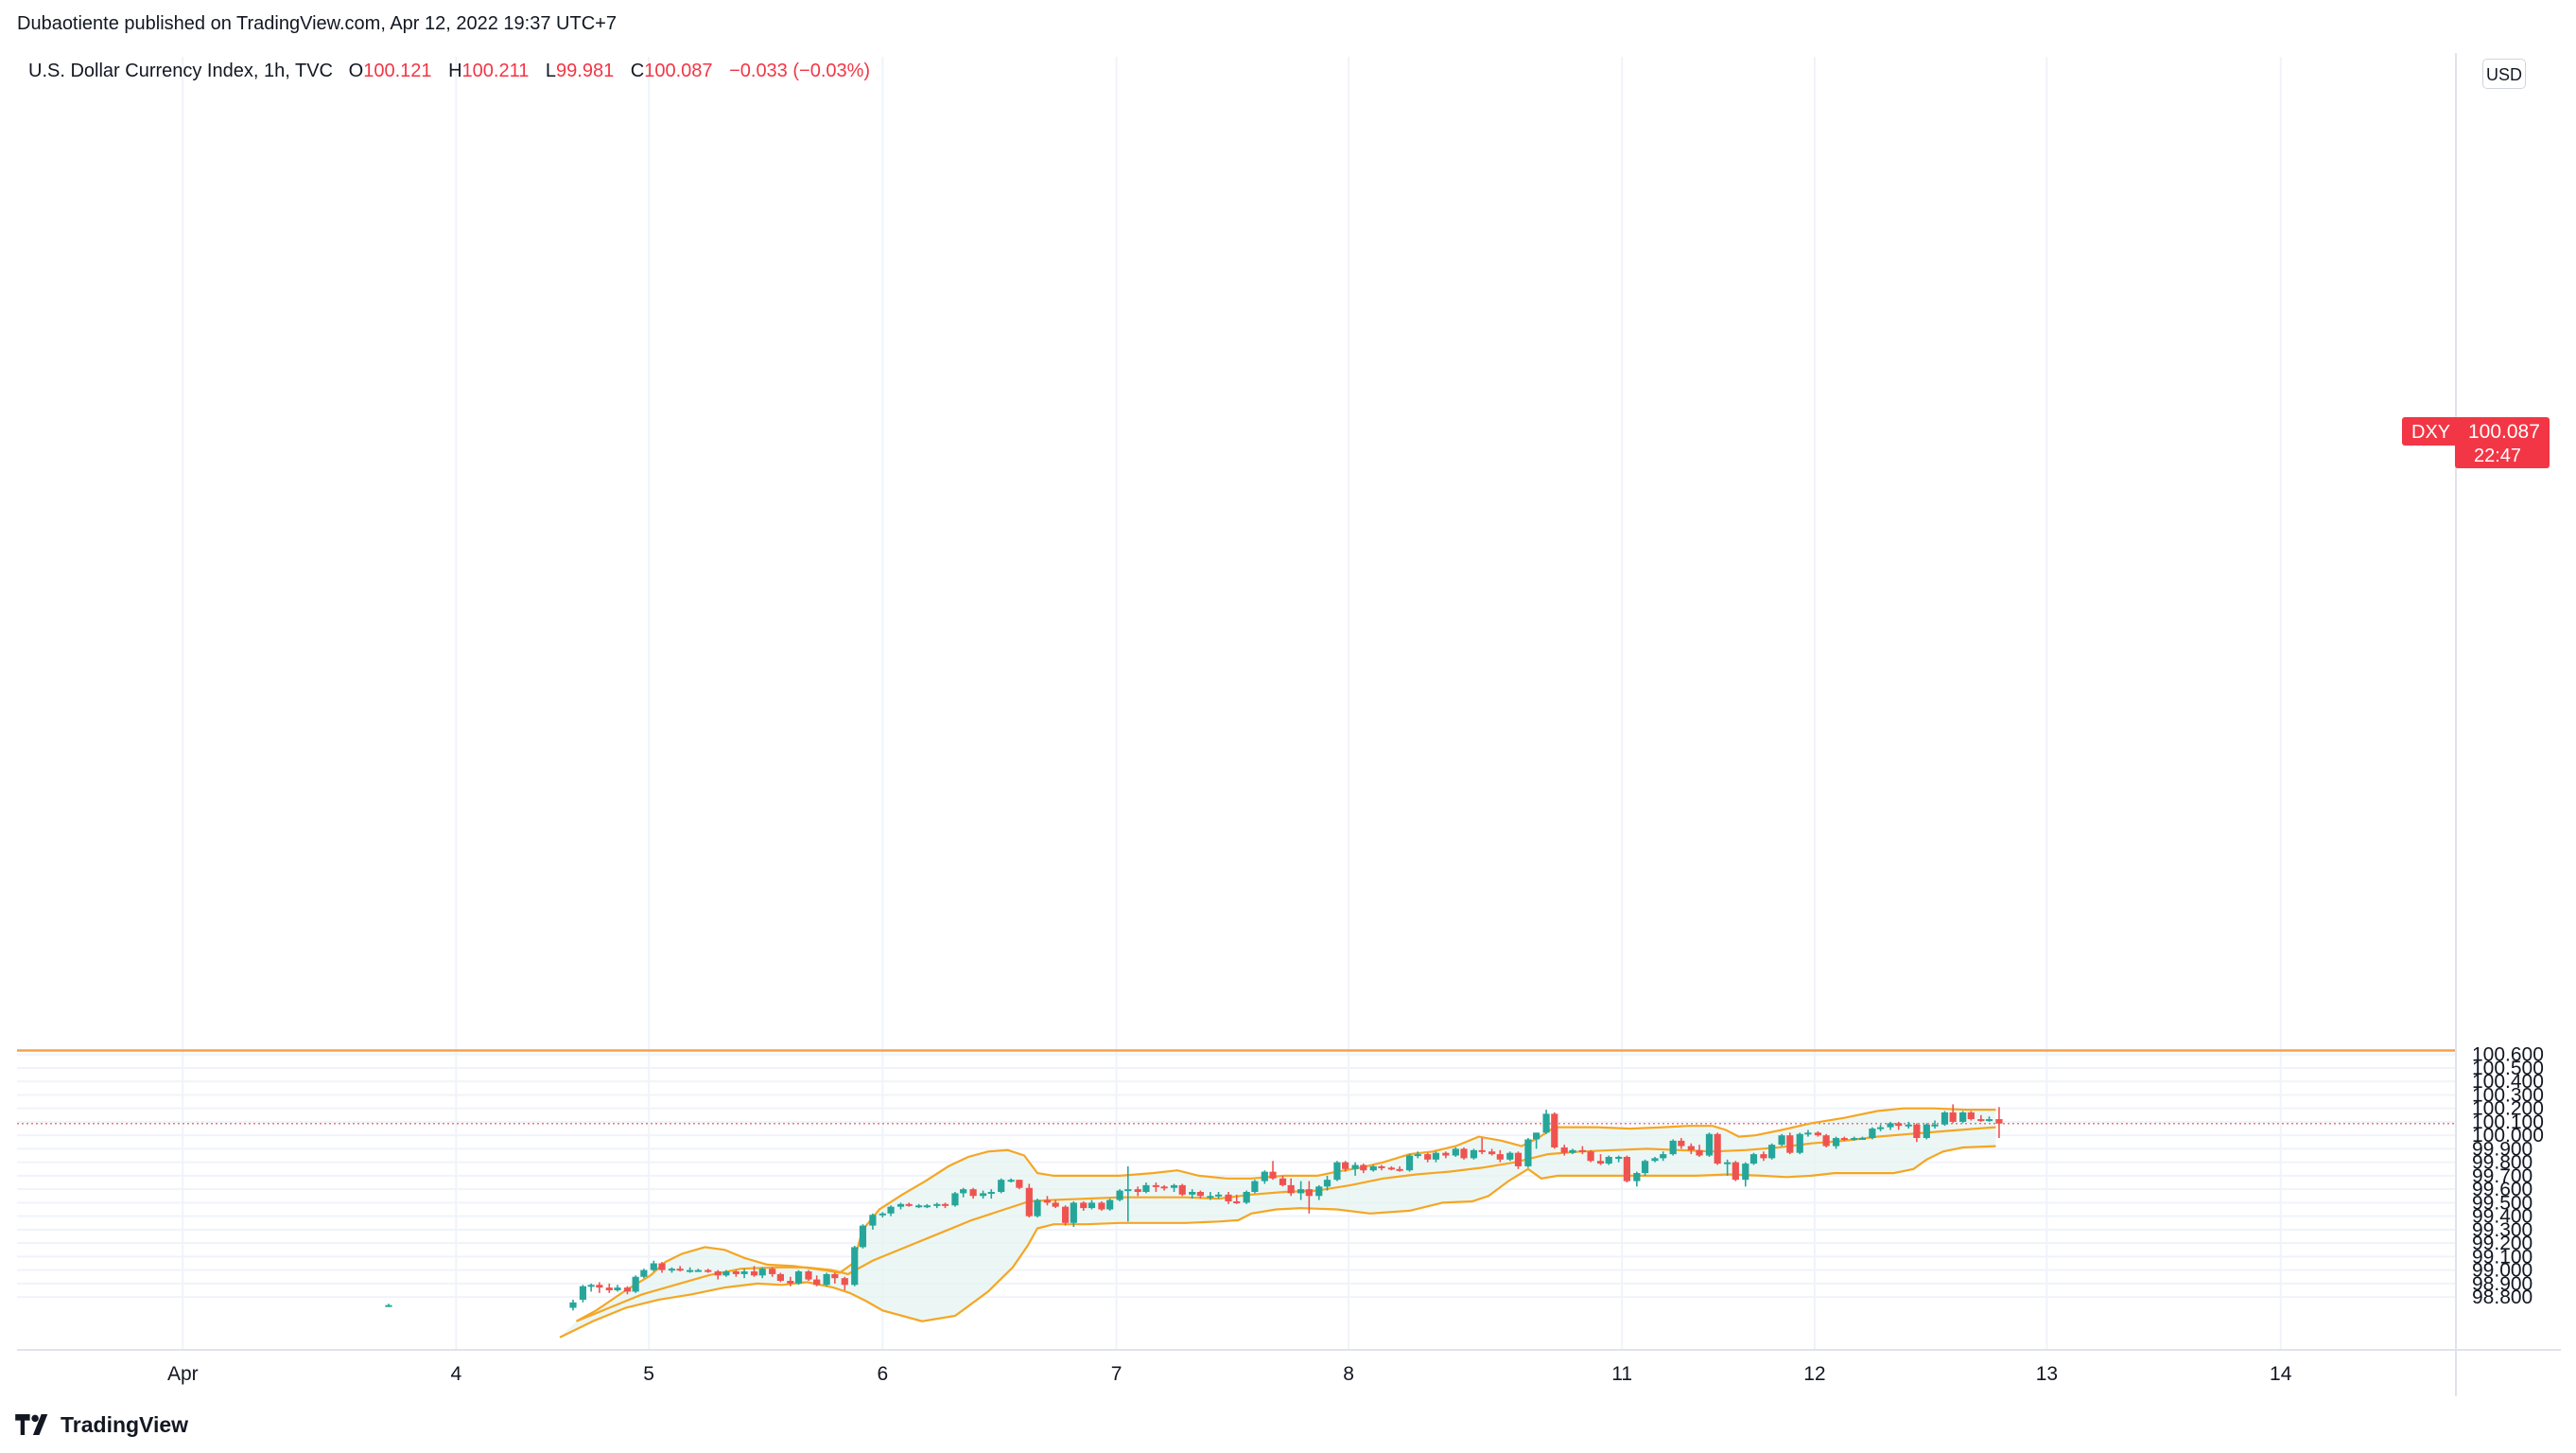 The width and height of the screenshot is (2576, 1453). What do you see at coordinates (2430, 432) in the screenshot?
I see `badge-symbol: DXY` at bounding box center [2430, 432].